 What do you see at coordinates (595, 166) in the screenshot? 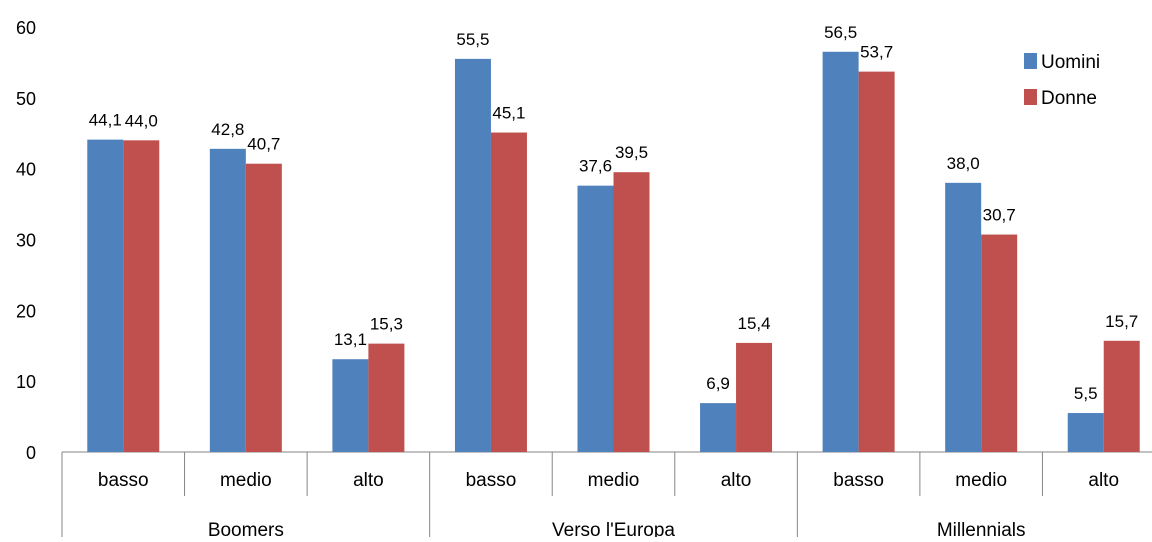
I see `data-label-uomini: 37,6` at bounding box center [595, 166].